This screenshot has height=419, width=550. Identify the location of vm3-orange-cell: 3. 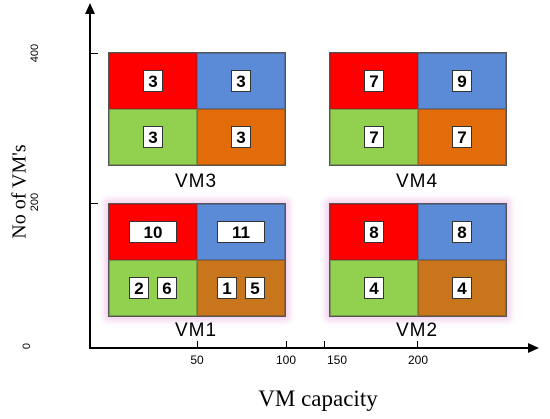
(241, 137).